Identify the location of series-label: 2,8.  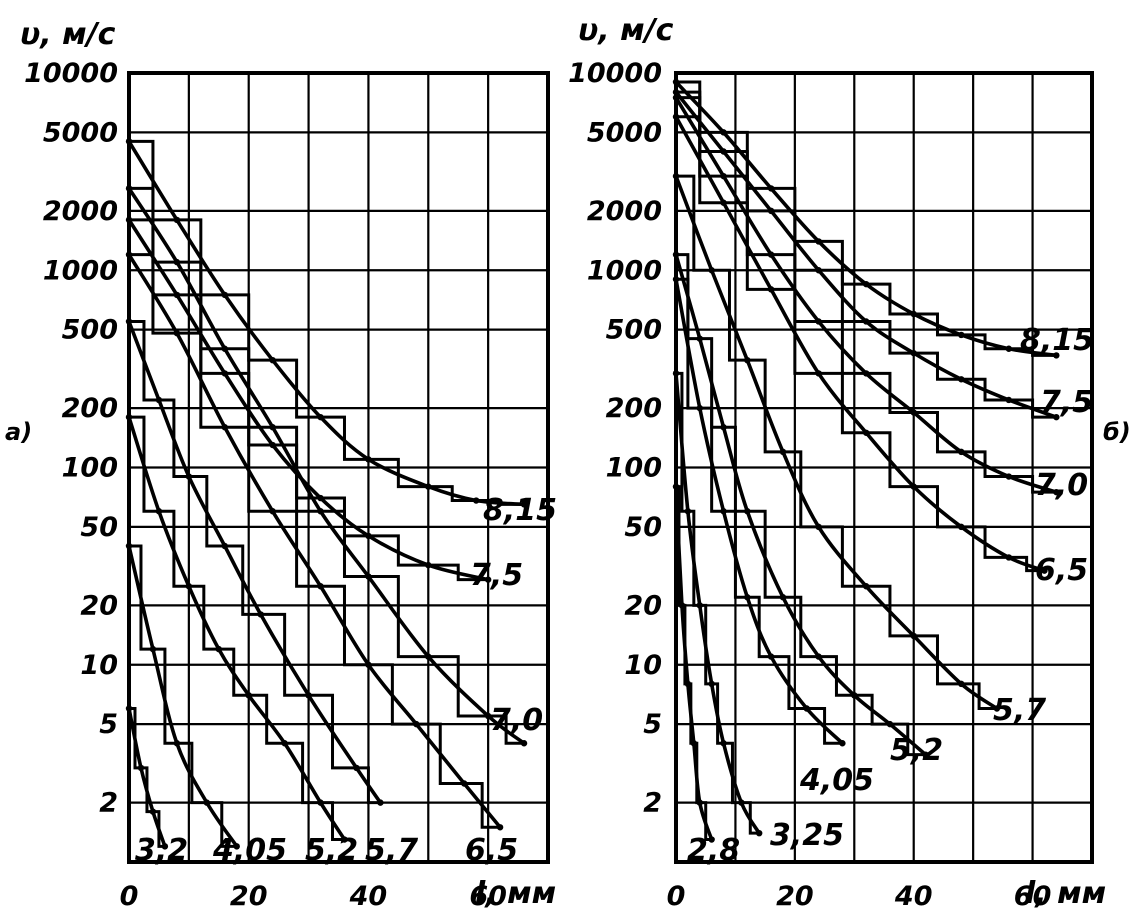
(713, 850).